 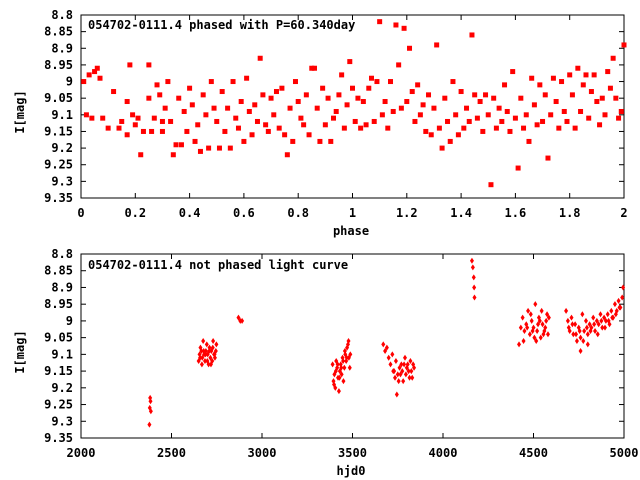 What do you see at coordinates (298, 213) in the screenshot?
I see `phased-xtick-label: 0.8` at bounding box center [298, 213].